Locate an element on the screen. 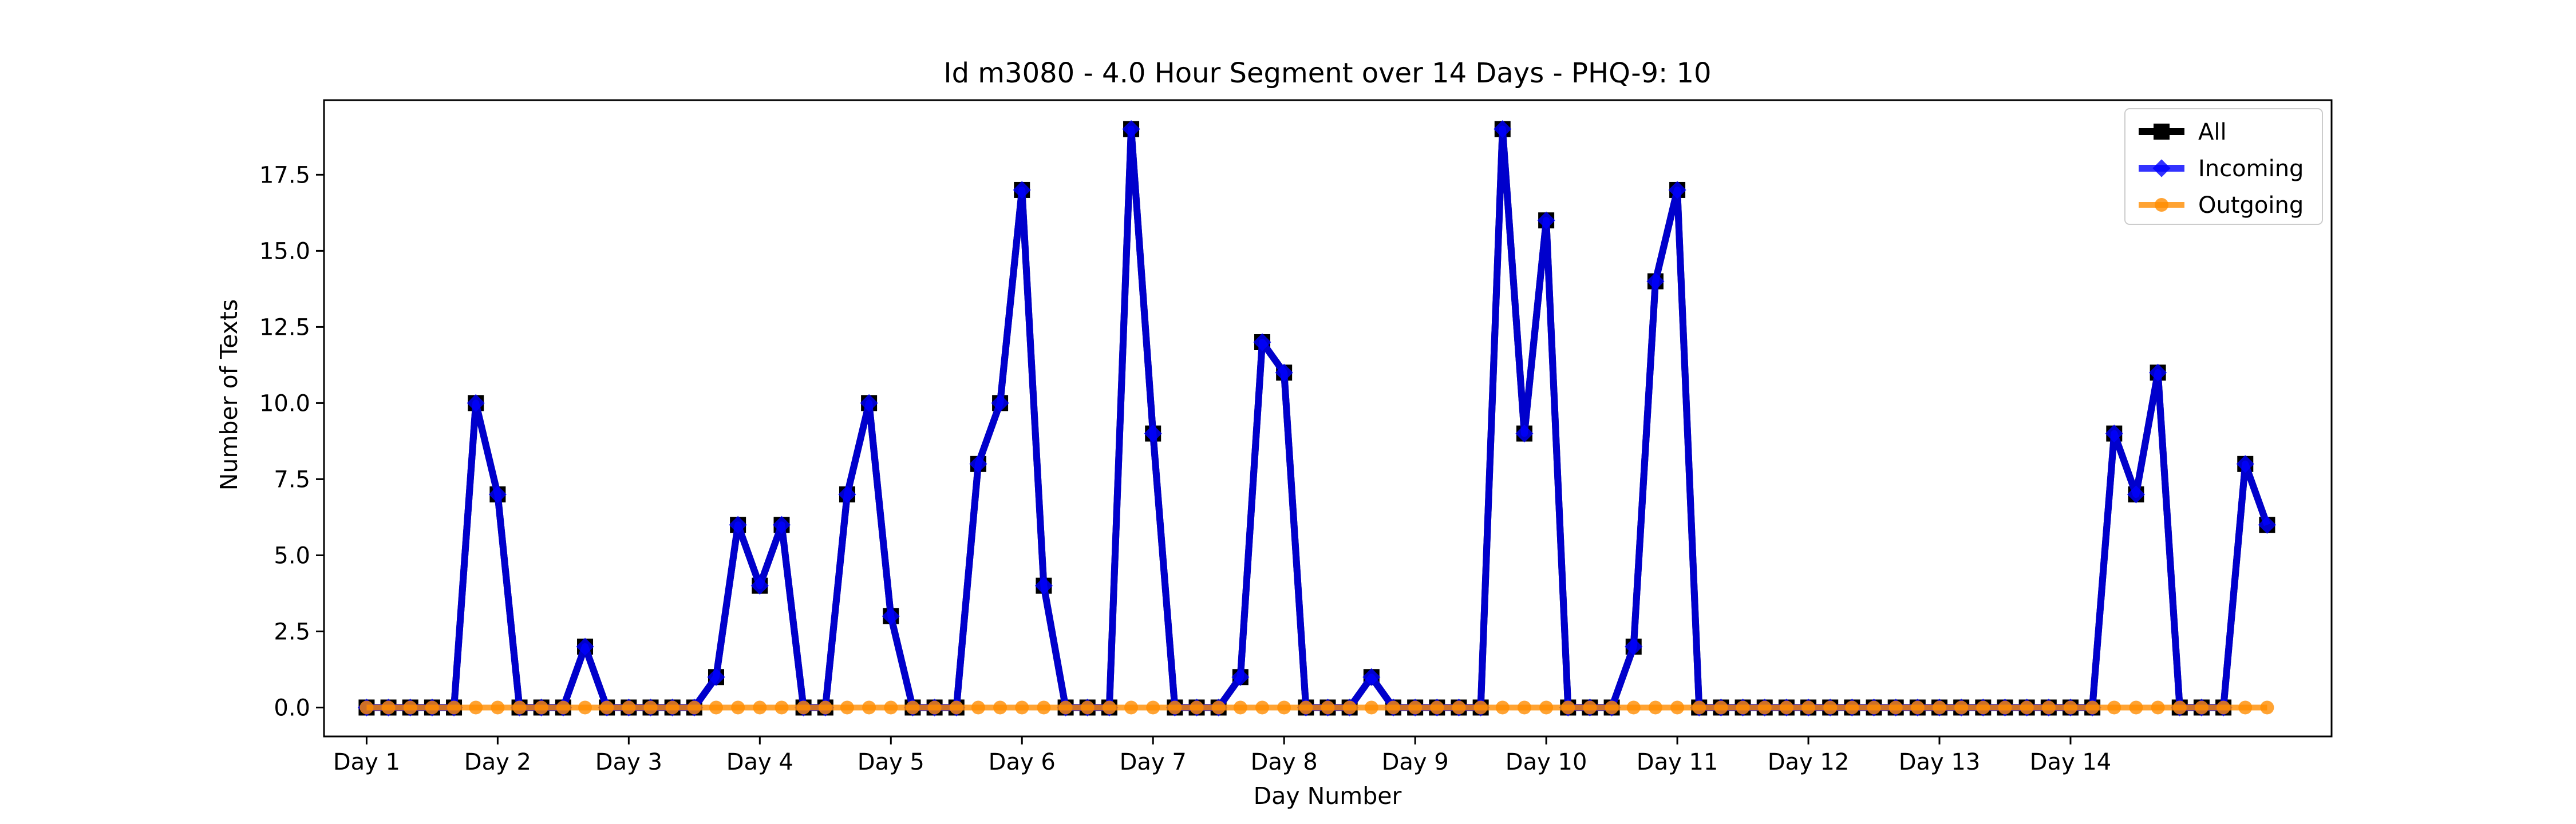 This screenshot has height=824, width=2576. legend: All Incoming Outgoing is located at coordinates (2223, 166).